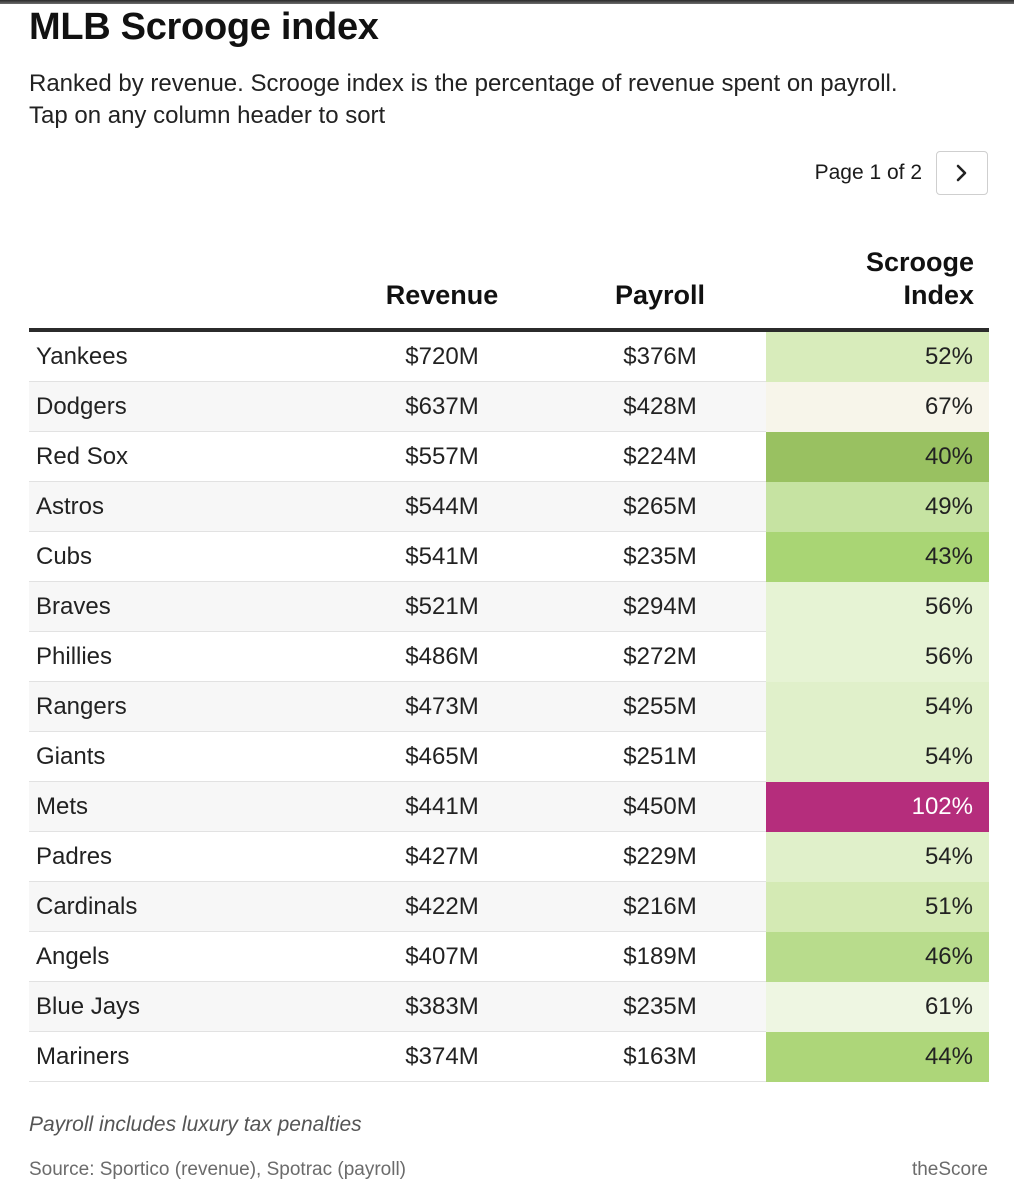  Describe the element at coordinates (74, 656) in the screenshot. I see `team-cell: Phillies` at that location.